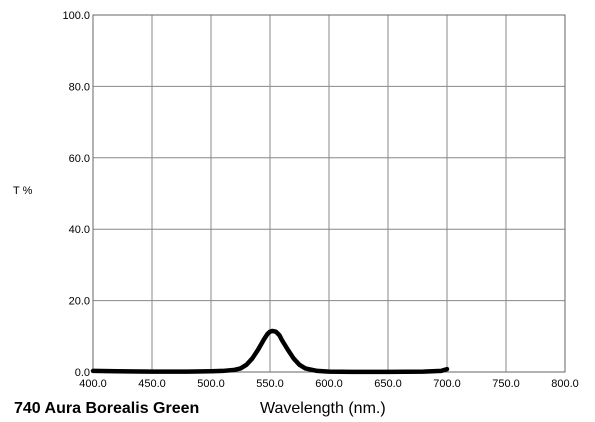  What do you see at coordinates (323, 408) in the screenshot?
I see `x-axis-label: Wavelength (nm.)` at bounding box center [323, 408].